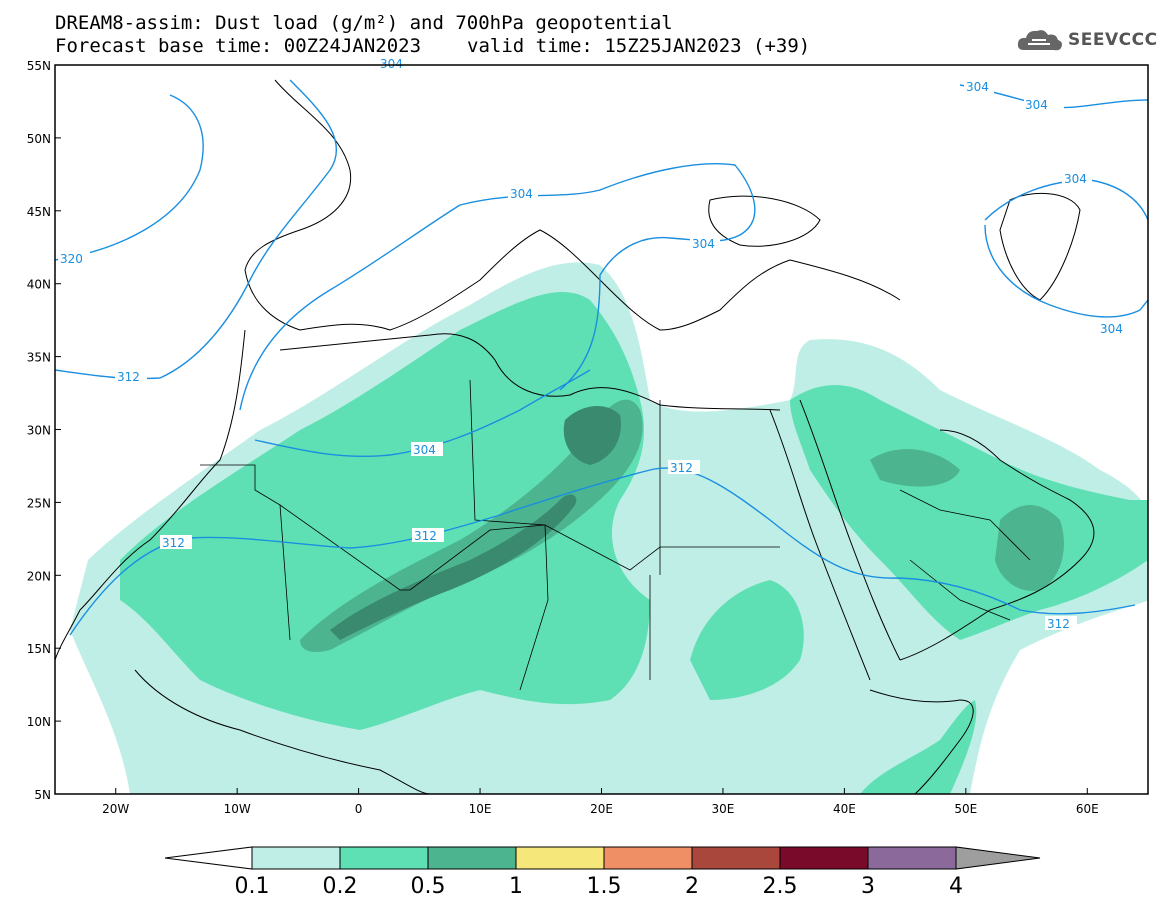  I want to click on logo-text: SEEVCCC, so click(1113, 40).